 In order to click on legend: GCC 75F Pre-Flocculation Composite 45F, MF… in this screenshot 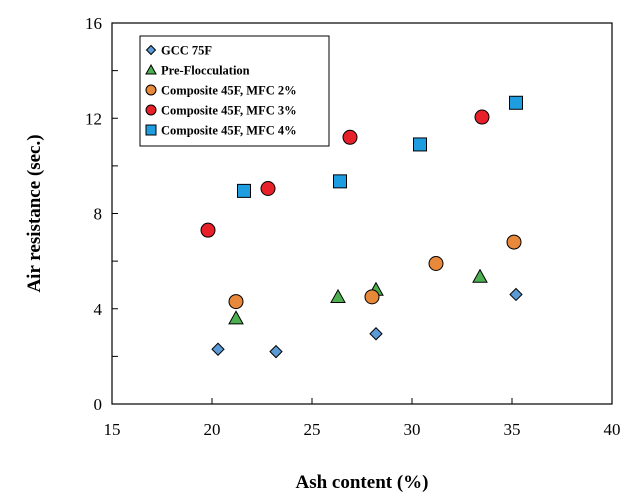, I will do `click(234, 91)`.